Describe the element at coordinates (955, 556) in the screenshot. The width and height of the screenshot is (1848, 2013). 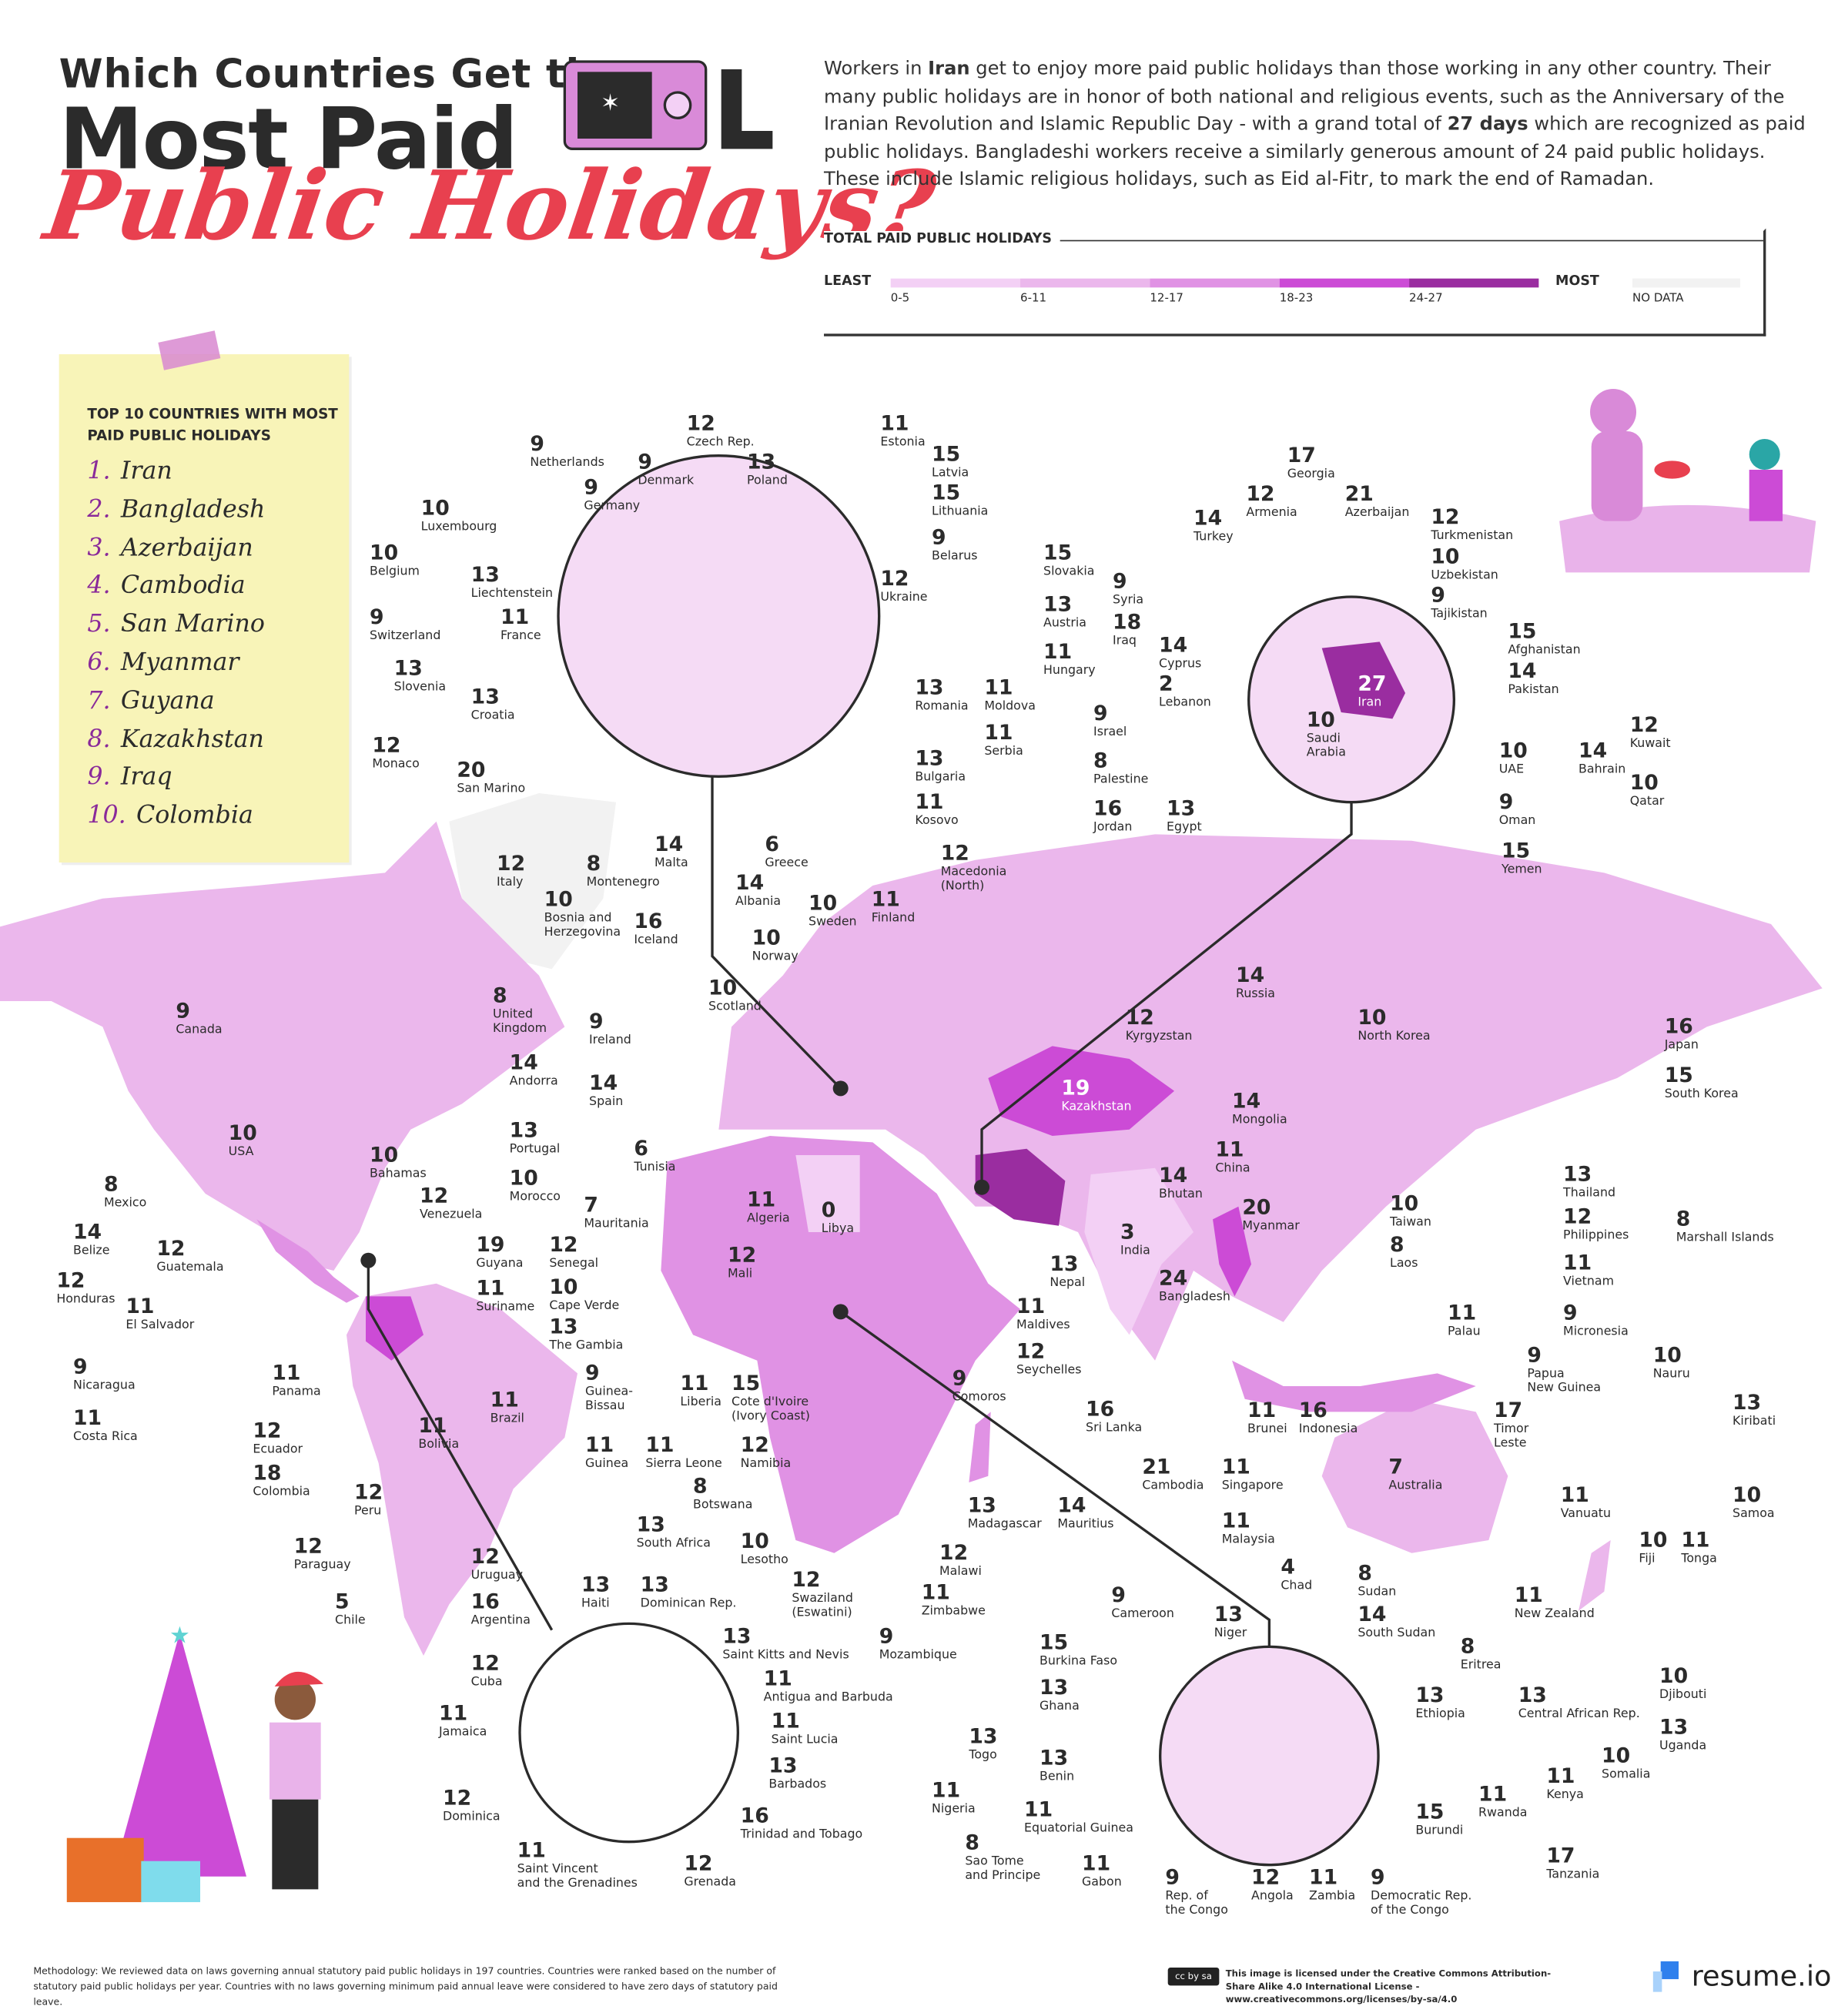
I see `country-name: Belarus` at that location.